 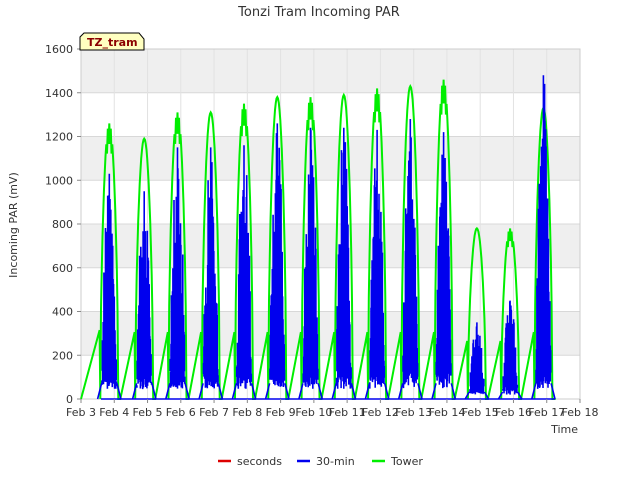 I want to click on y-tick-label: 1000, so click(x=59, y=180).